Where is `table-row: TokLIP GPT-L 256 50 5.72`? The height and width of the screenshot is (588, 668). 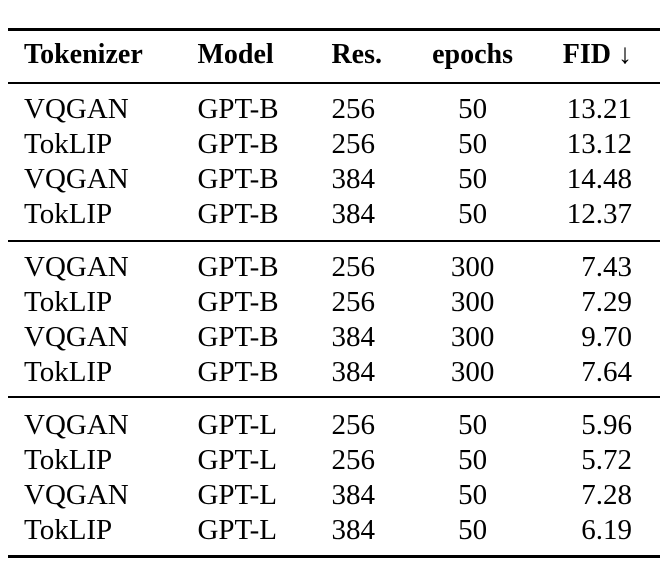 table-row: TokLIP GPT-L 256 50 5.72 is located at coordinates (334, 460).